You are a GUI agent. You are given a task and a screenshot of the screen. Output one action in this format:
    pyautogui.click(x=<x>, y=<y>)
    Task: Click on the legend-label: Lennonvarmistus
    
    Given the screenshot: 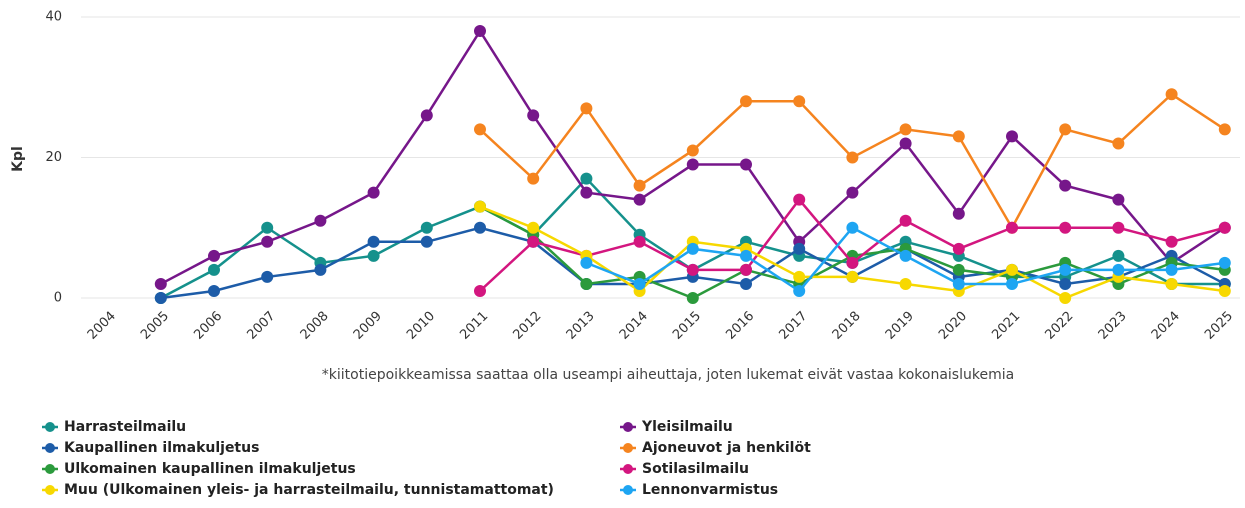 What is the action you would take?
    pyautogui.click(x=710, y=490)
    